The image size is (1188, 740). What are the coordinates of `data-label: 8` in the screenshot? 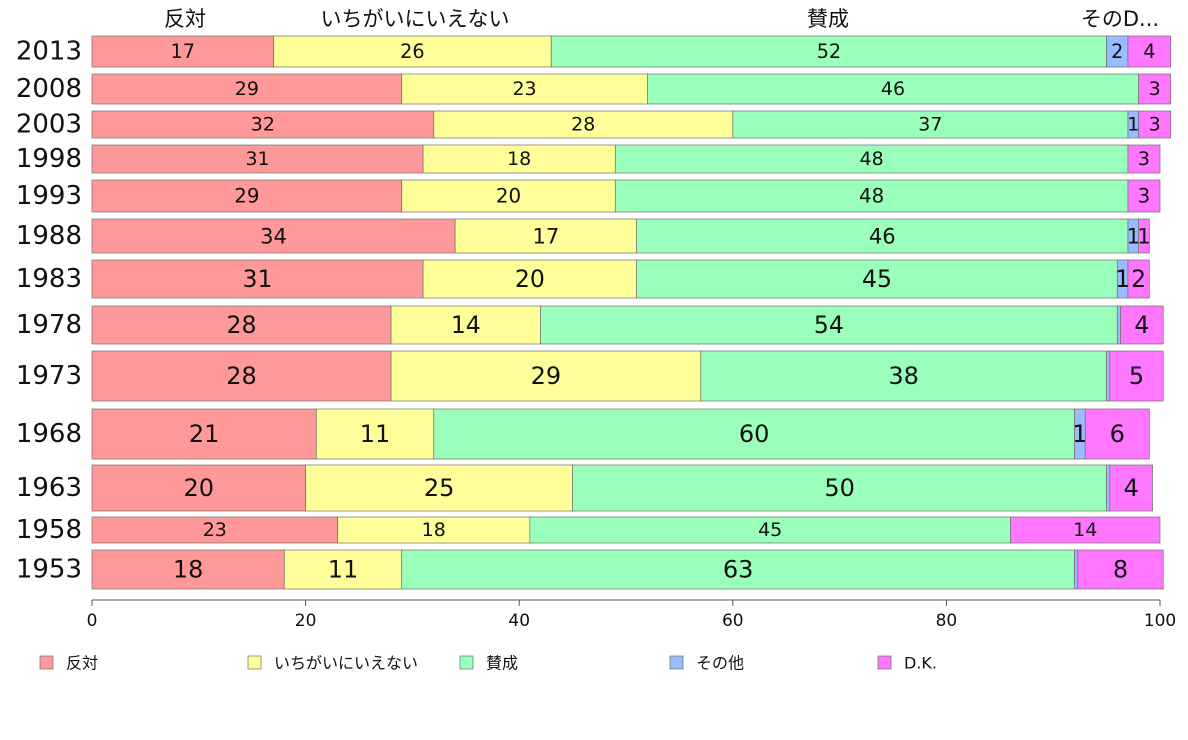 It's located at (1120, 570).